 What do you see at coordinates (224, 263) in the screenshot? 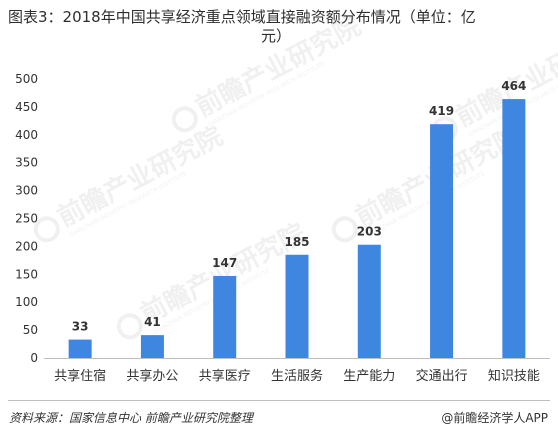
I see `bar-data-label: 147` at bounding box center [224, 263].